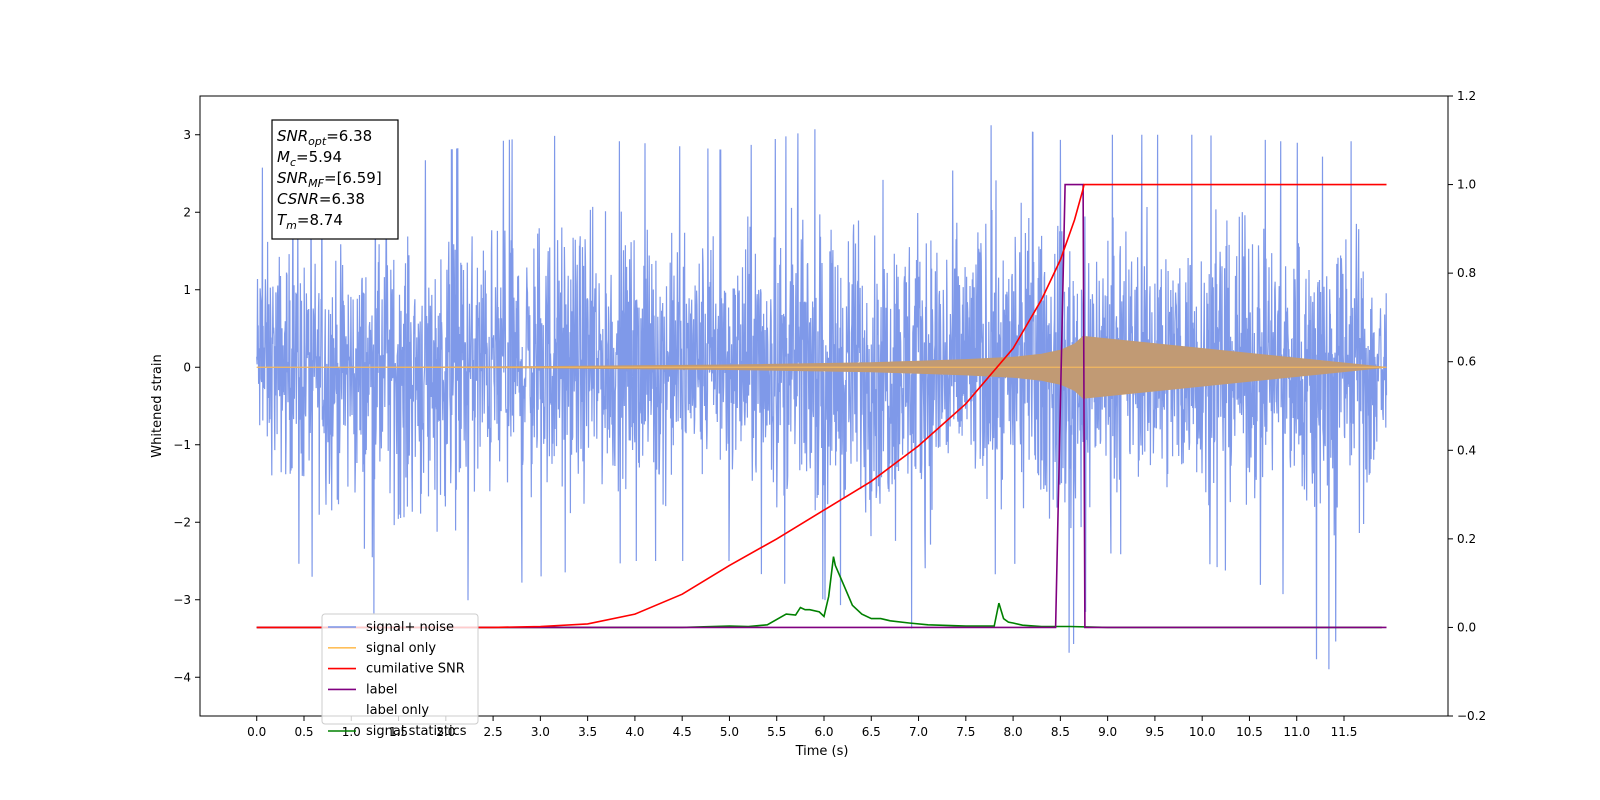 Image resolution: width=1600 pixels, height=800 pixels. Describe the element at coordinates (319, 157) in the screenshot. I see `annotation-value: =5.94` at that location.